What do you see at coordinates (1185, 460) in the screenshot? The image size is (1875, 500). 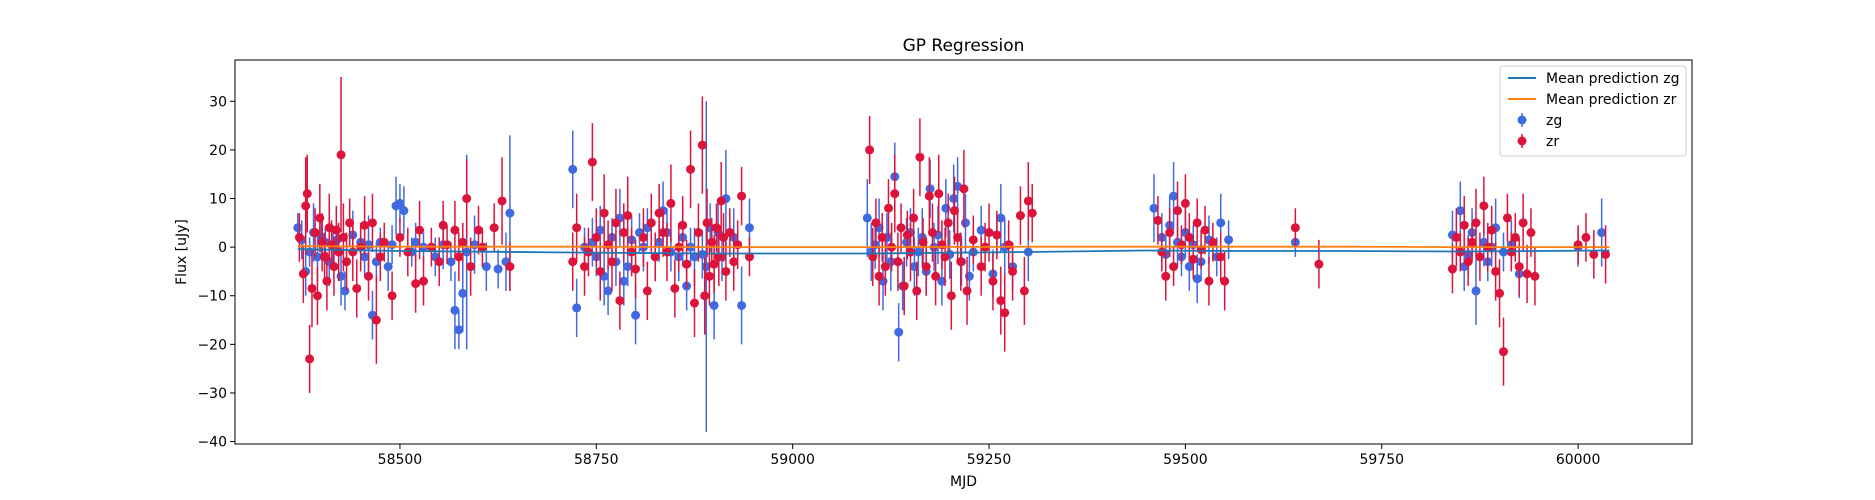 I see `x-tick-label: 59500` at bounding box center [1185, 460].